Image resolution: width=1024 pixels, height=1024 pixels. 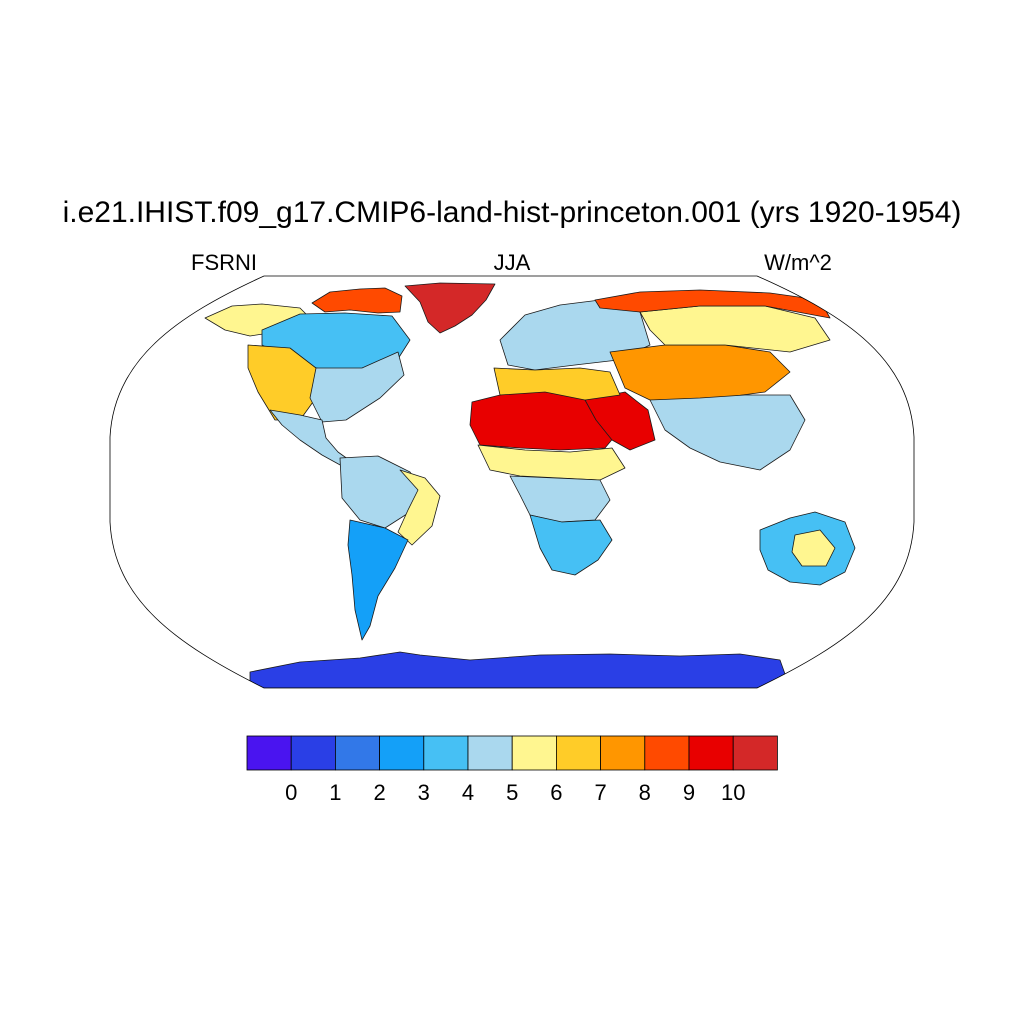 I want to click on region-arctic-russia-coast, so click(x=712, y=304).